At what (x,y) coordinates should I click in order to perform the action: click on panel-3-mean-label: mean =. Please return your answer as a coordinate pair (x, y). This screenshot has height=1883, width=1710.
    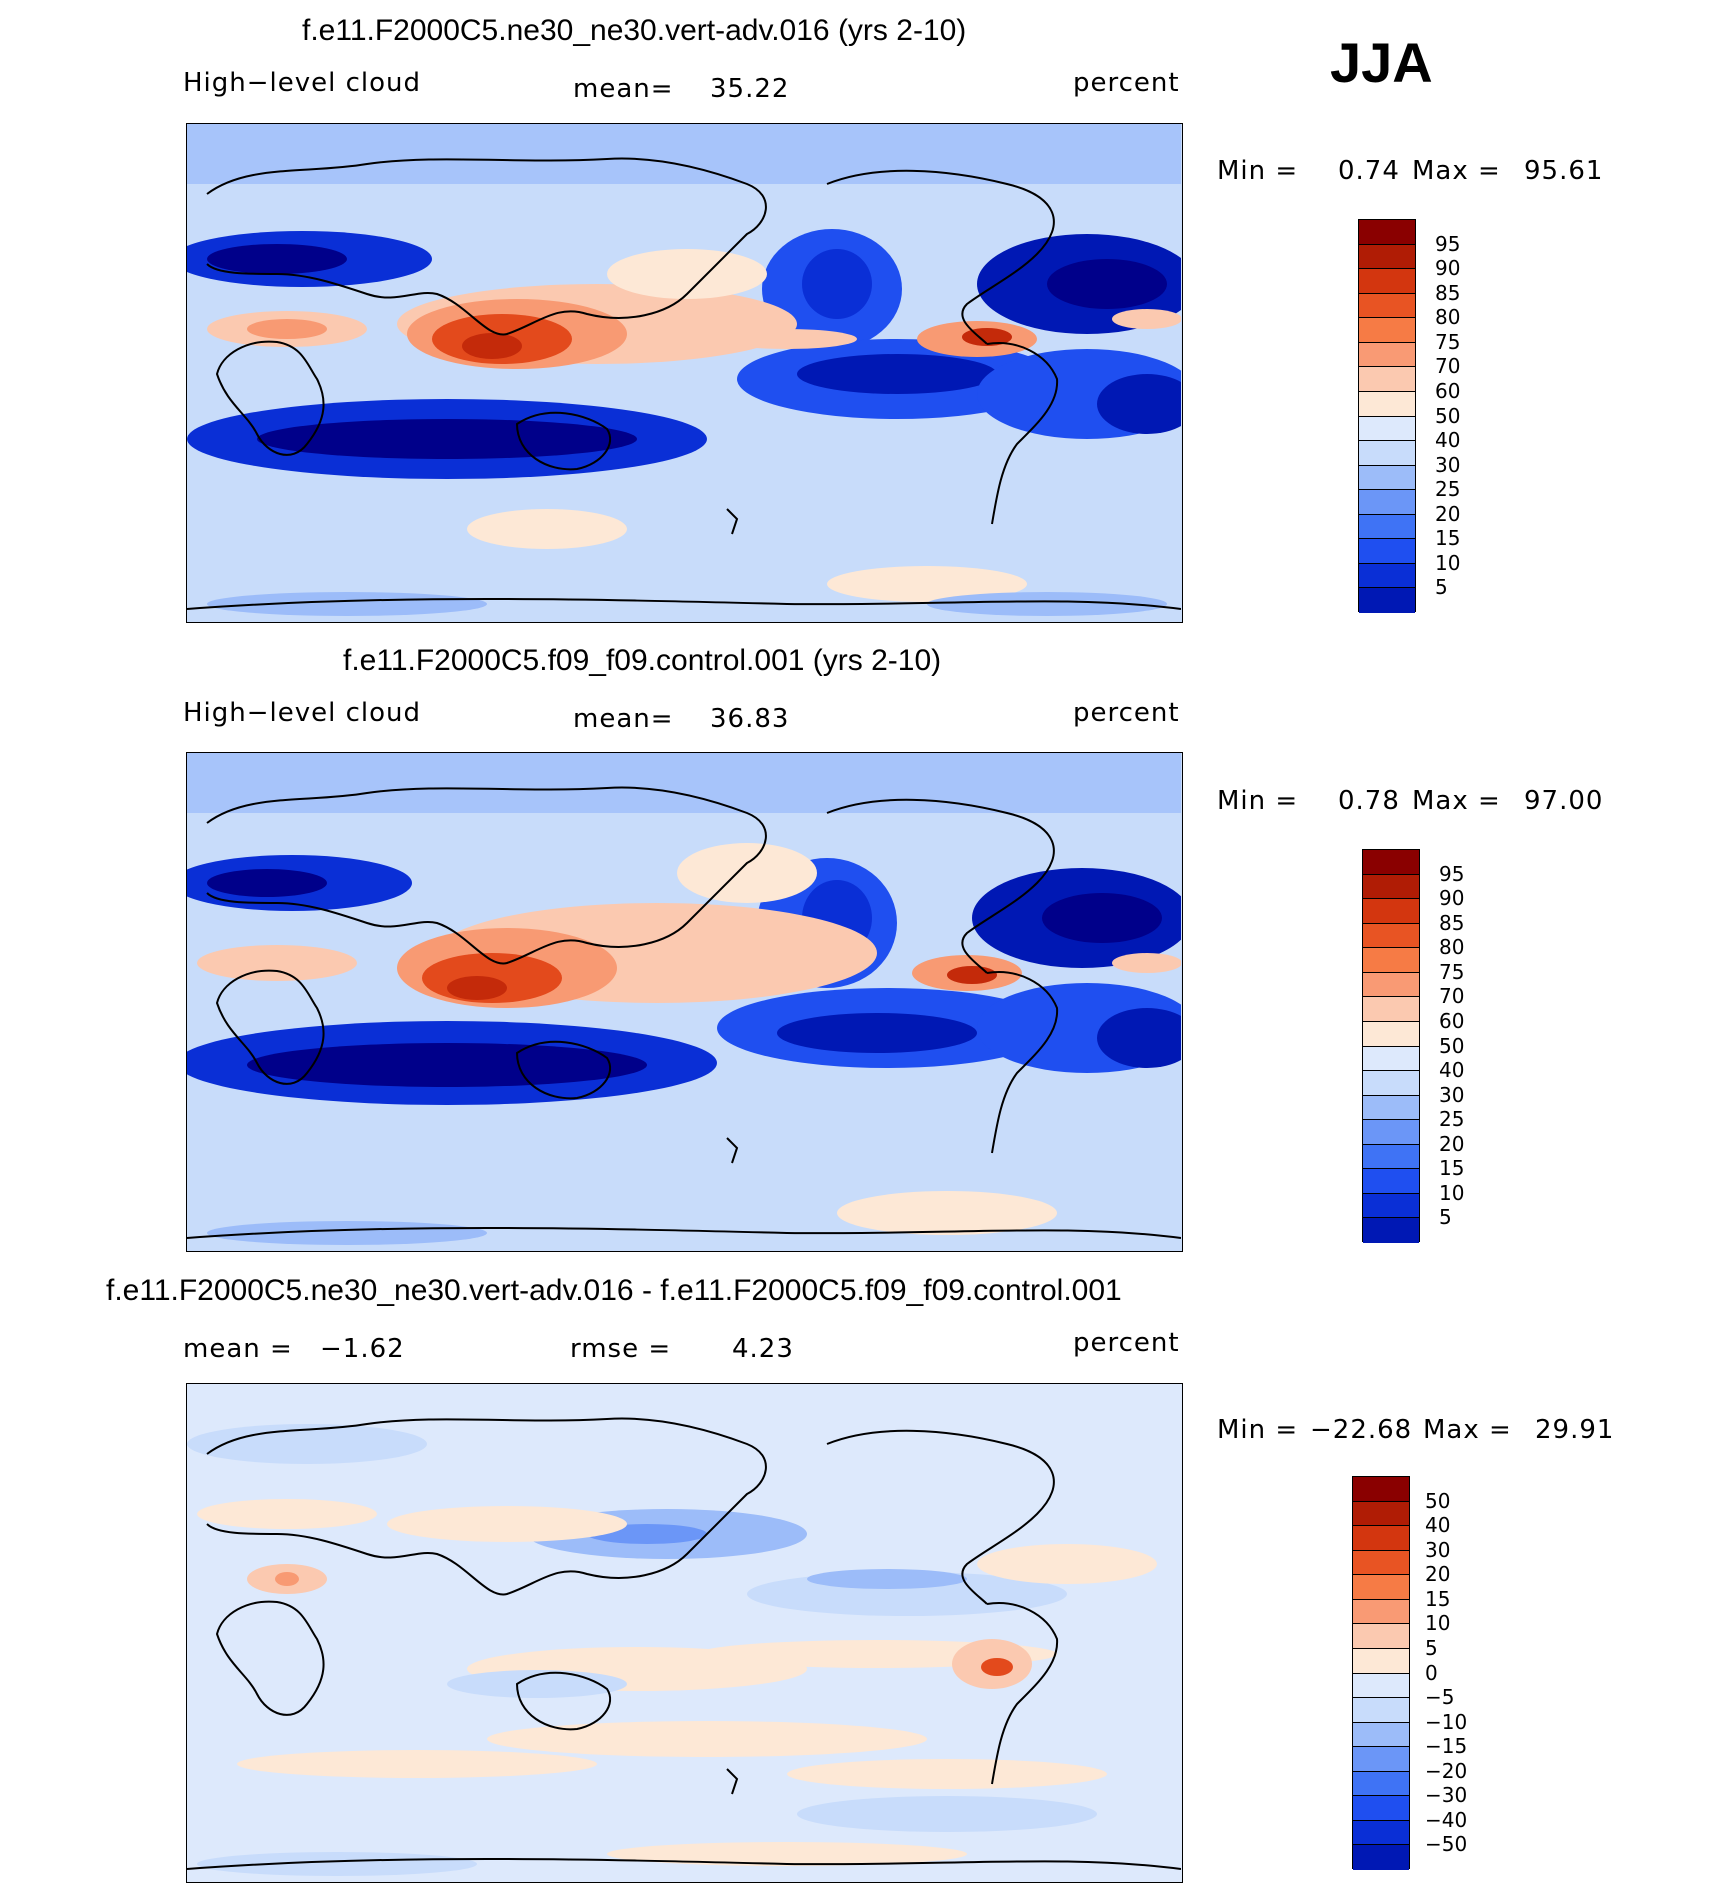
    Looking at the image, I should click on (238, 1349).